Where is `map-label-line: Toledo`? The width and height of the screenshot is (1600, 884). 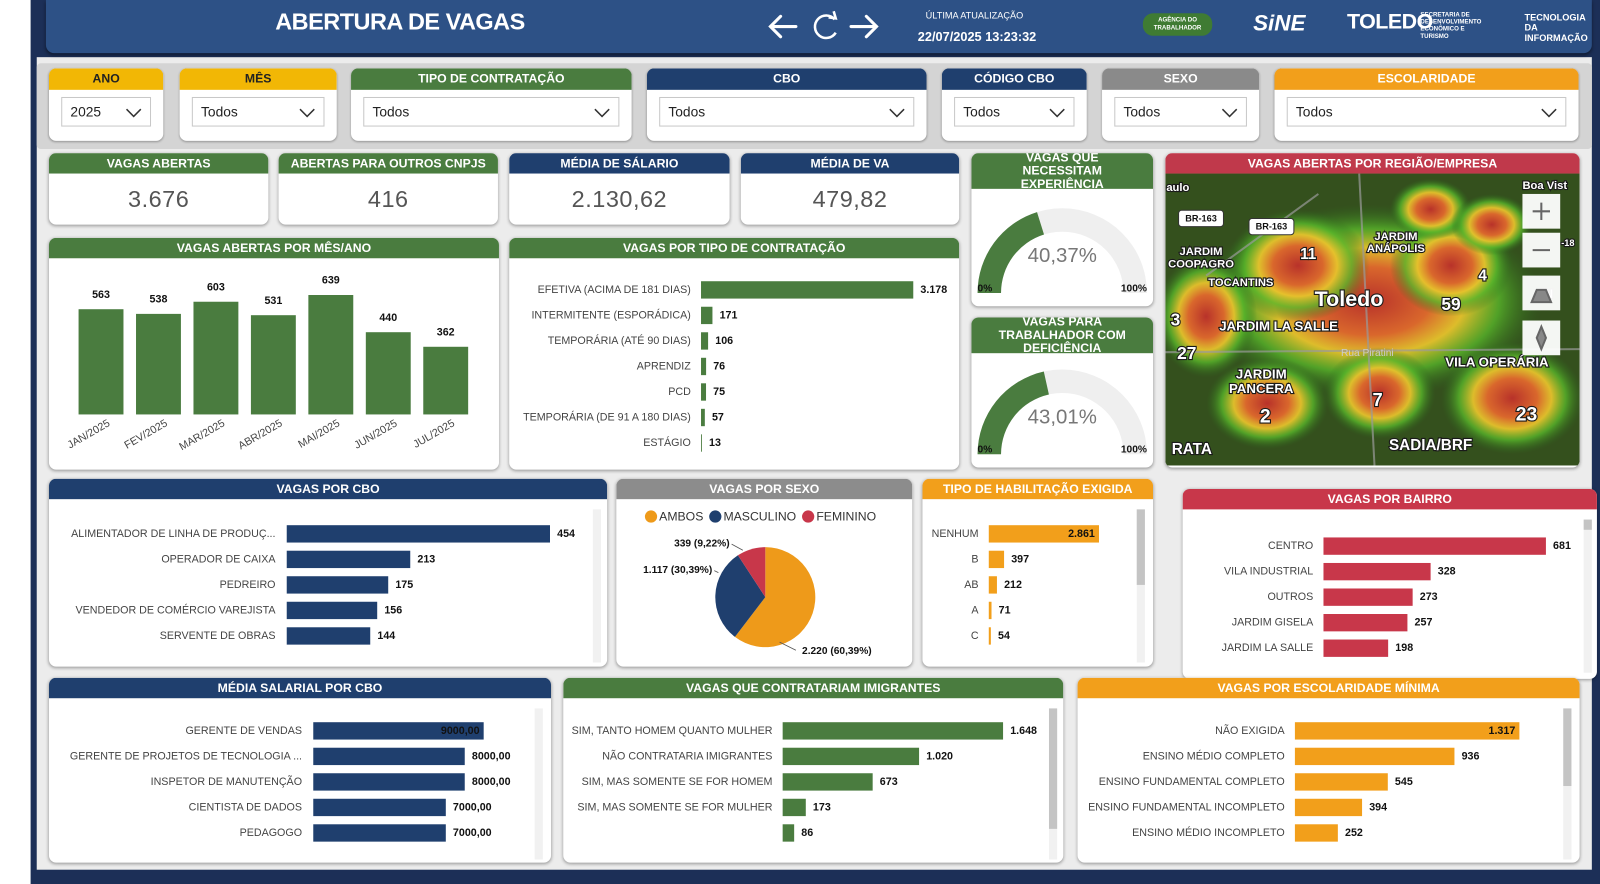
map-label-line: Toledo is located at coordinates (1349, 299).